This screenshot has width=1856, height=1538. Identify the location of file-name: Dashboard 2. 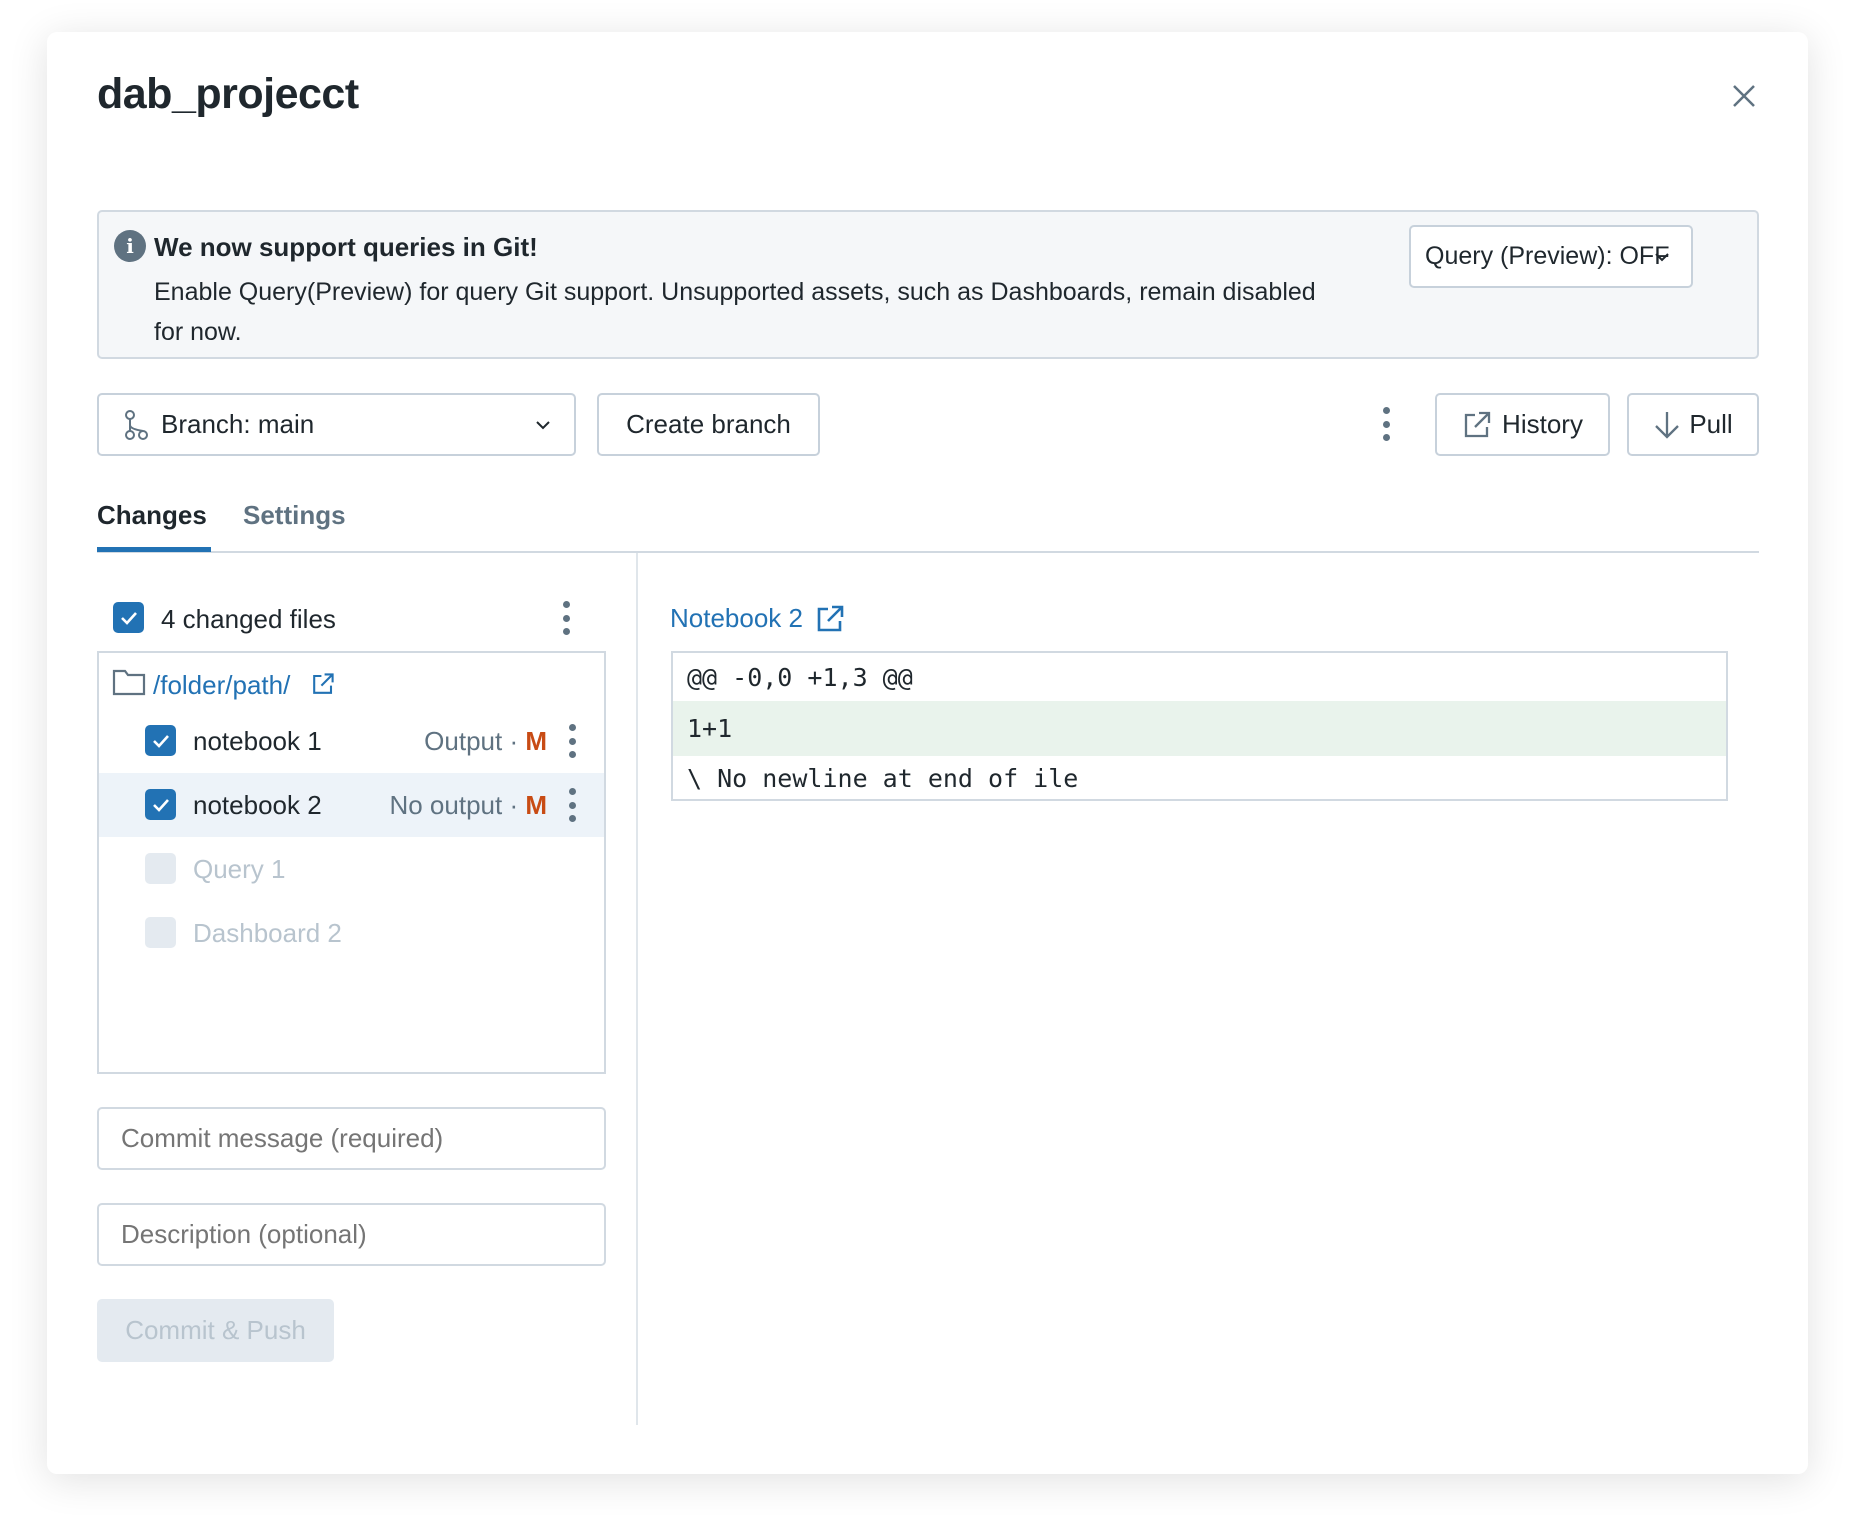
(267, 933).